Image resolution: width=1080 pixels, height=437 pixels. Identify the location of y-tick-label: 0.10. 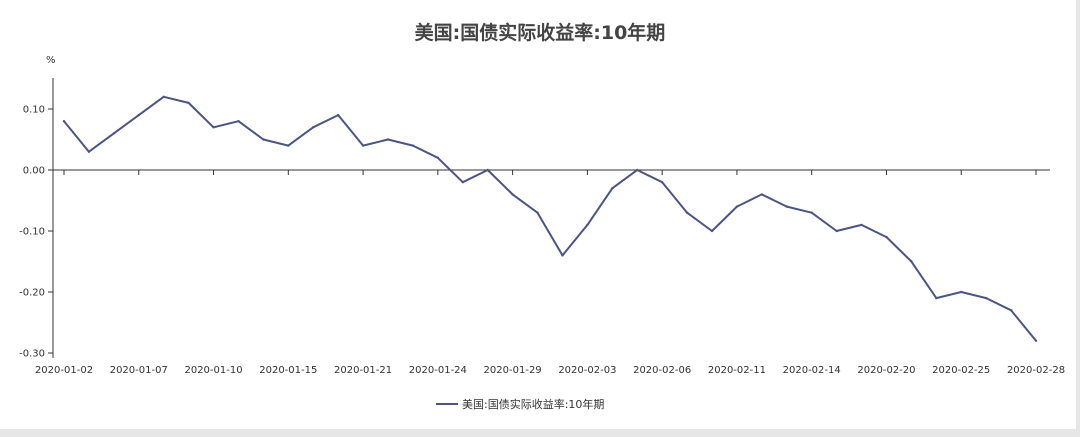
(34, 110).